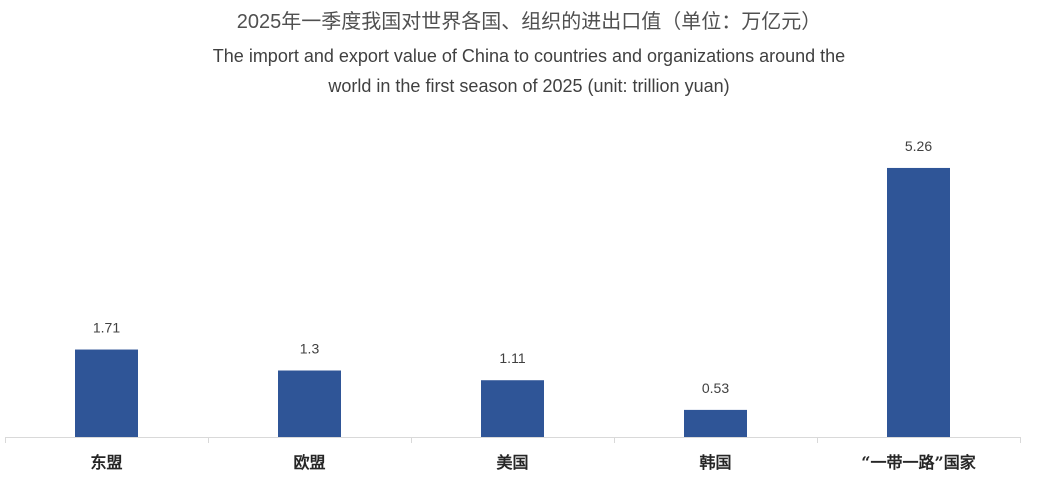 The width and height of the screenshot is (1062, 484). I want to click on x-tick-label: 美国, so click(512, 462).